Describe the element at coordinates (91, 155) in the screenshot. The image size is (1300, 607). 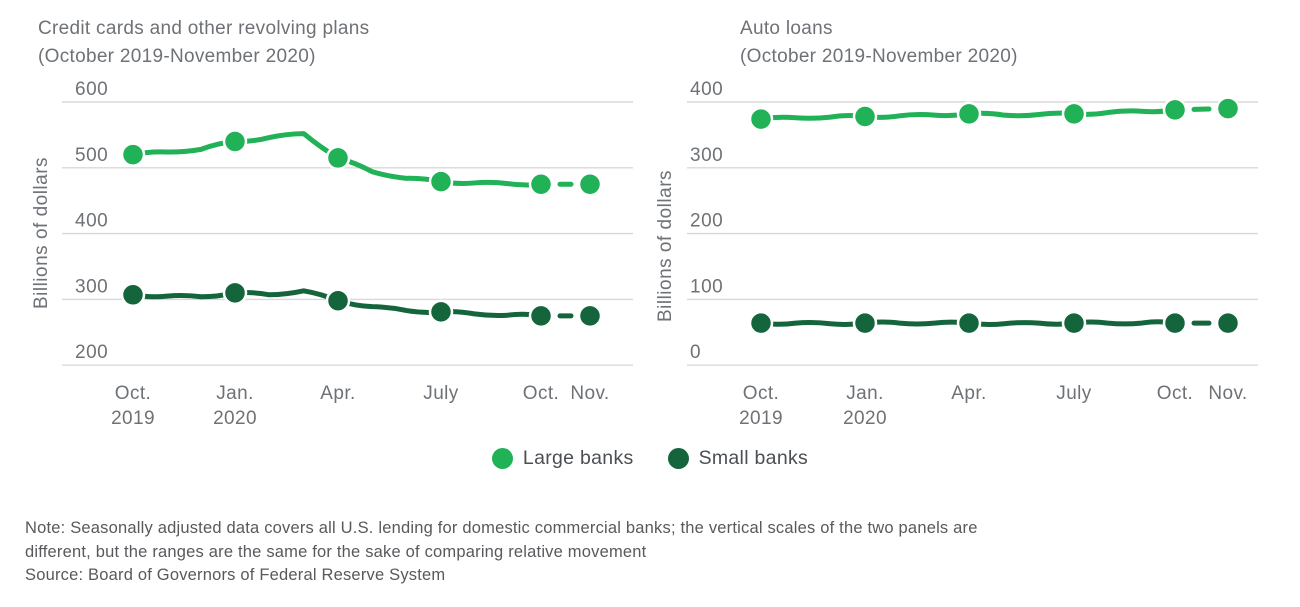
I see `y-tick-label: 500` at that location.